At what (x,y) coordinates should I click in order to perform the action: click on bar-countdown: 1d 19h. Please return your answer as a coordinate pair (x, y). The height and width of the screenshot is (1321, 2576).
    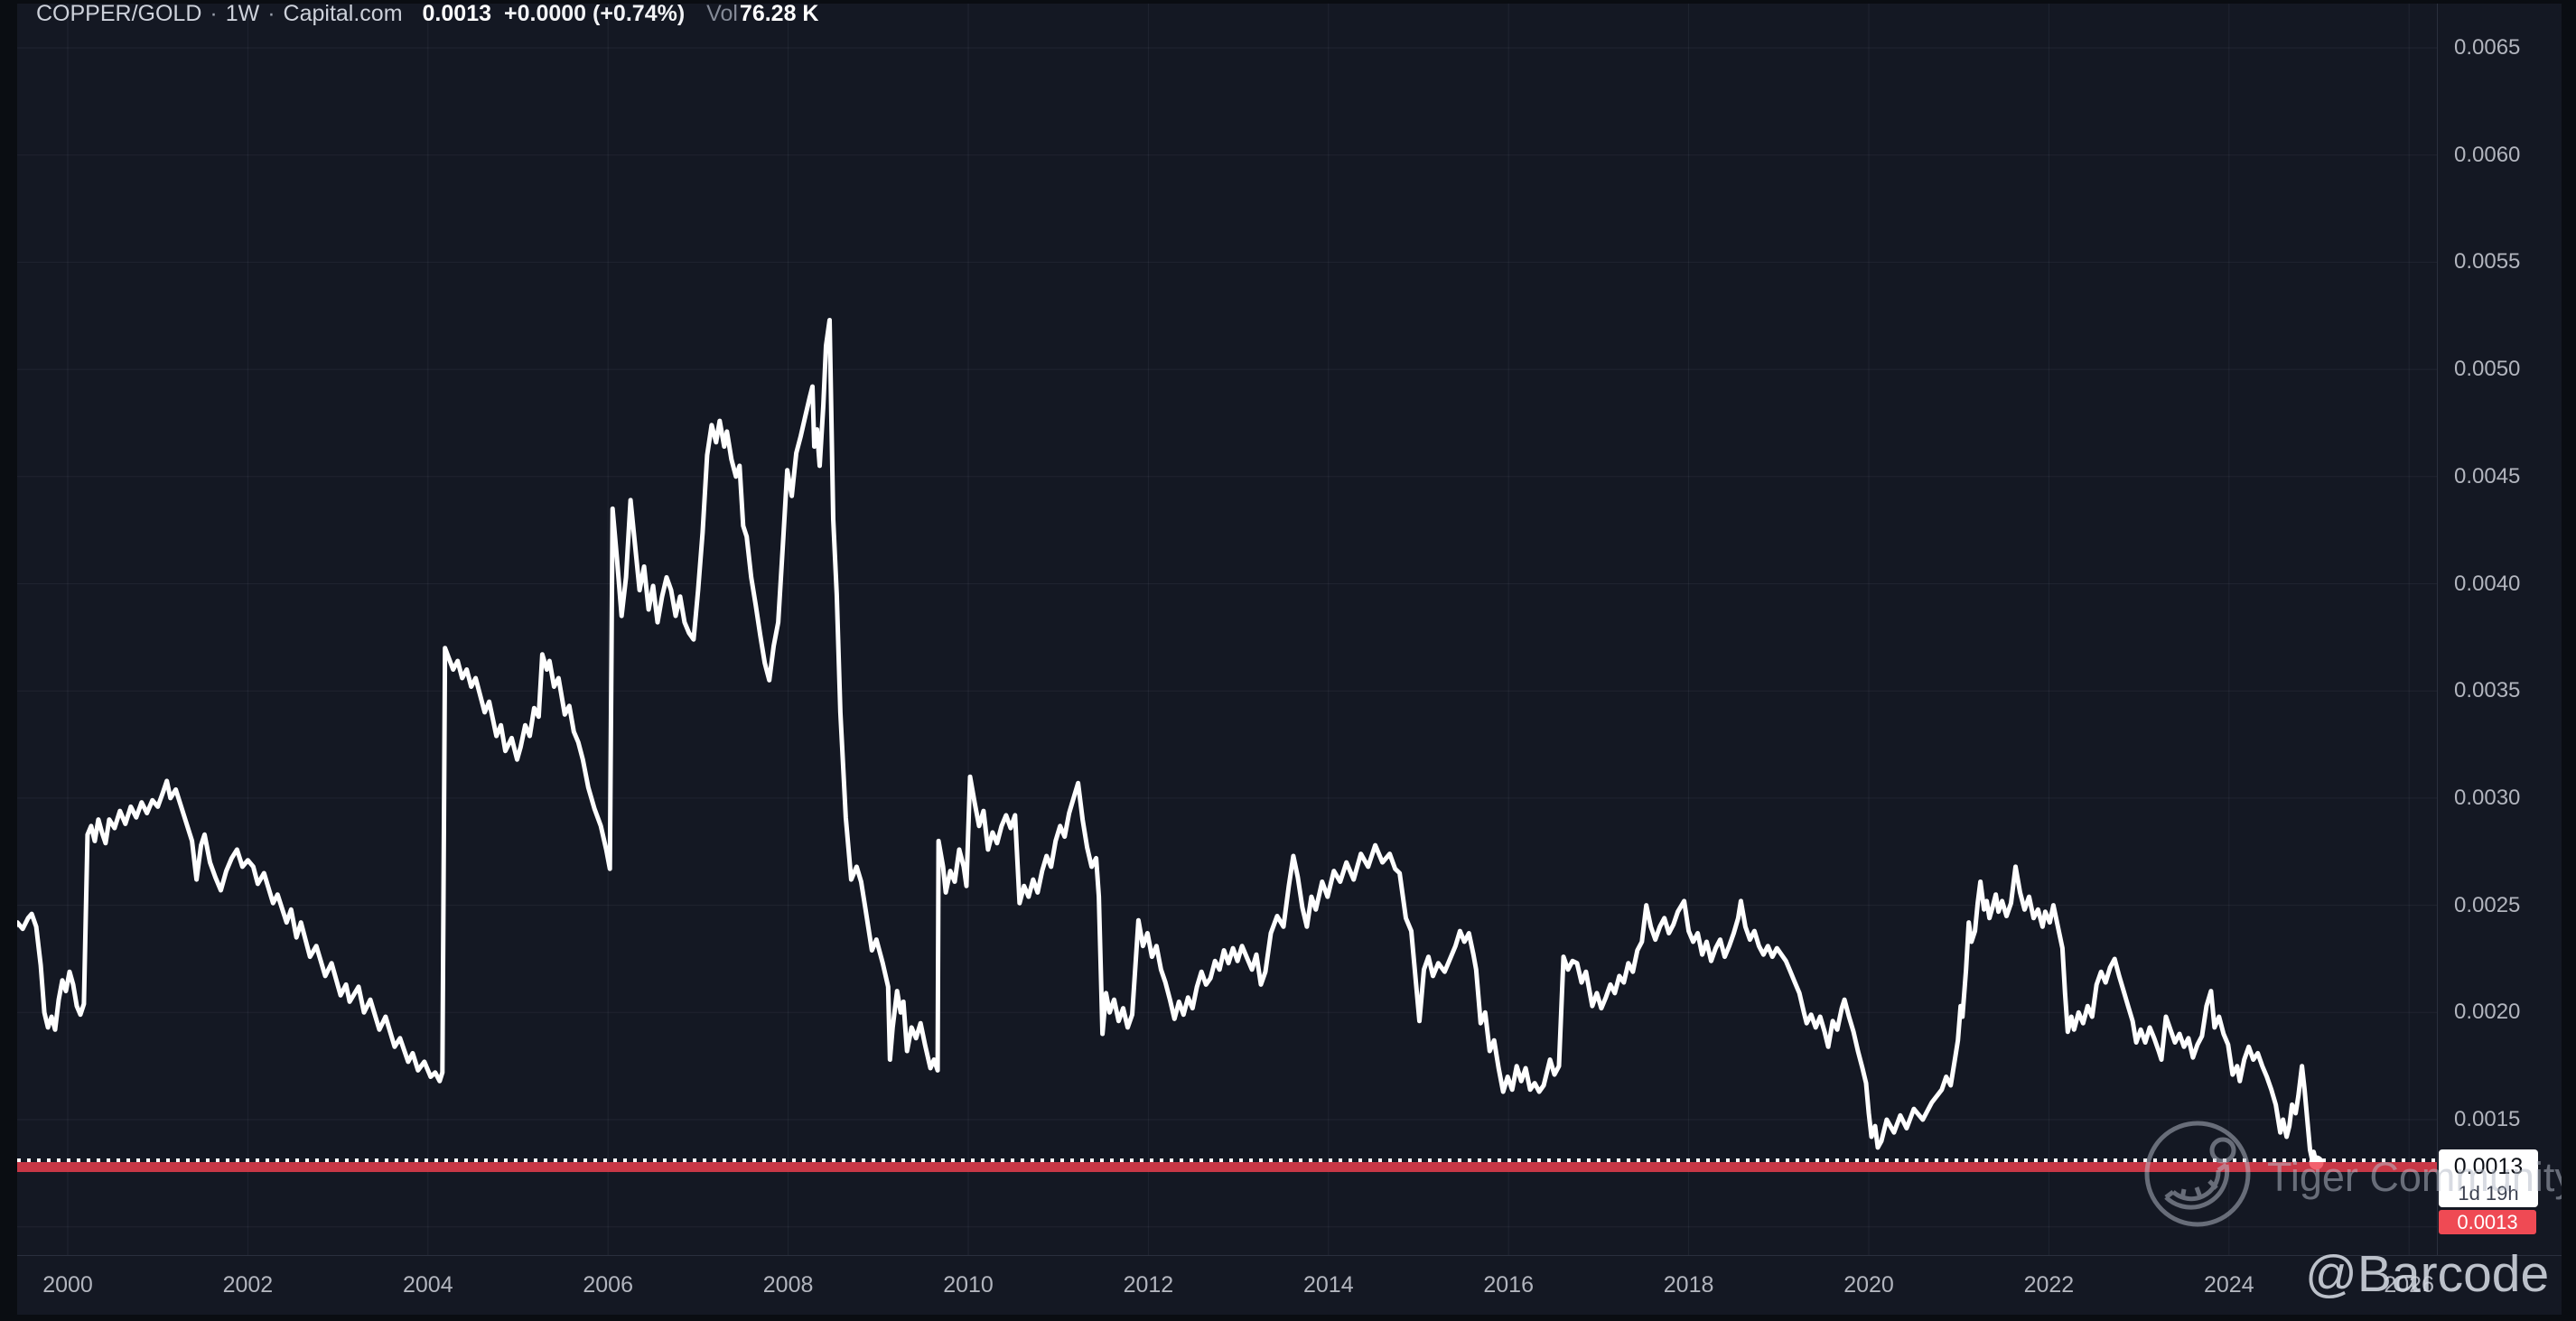
    Looking at the image, I should click on (2488, 1193).